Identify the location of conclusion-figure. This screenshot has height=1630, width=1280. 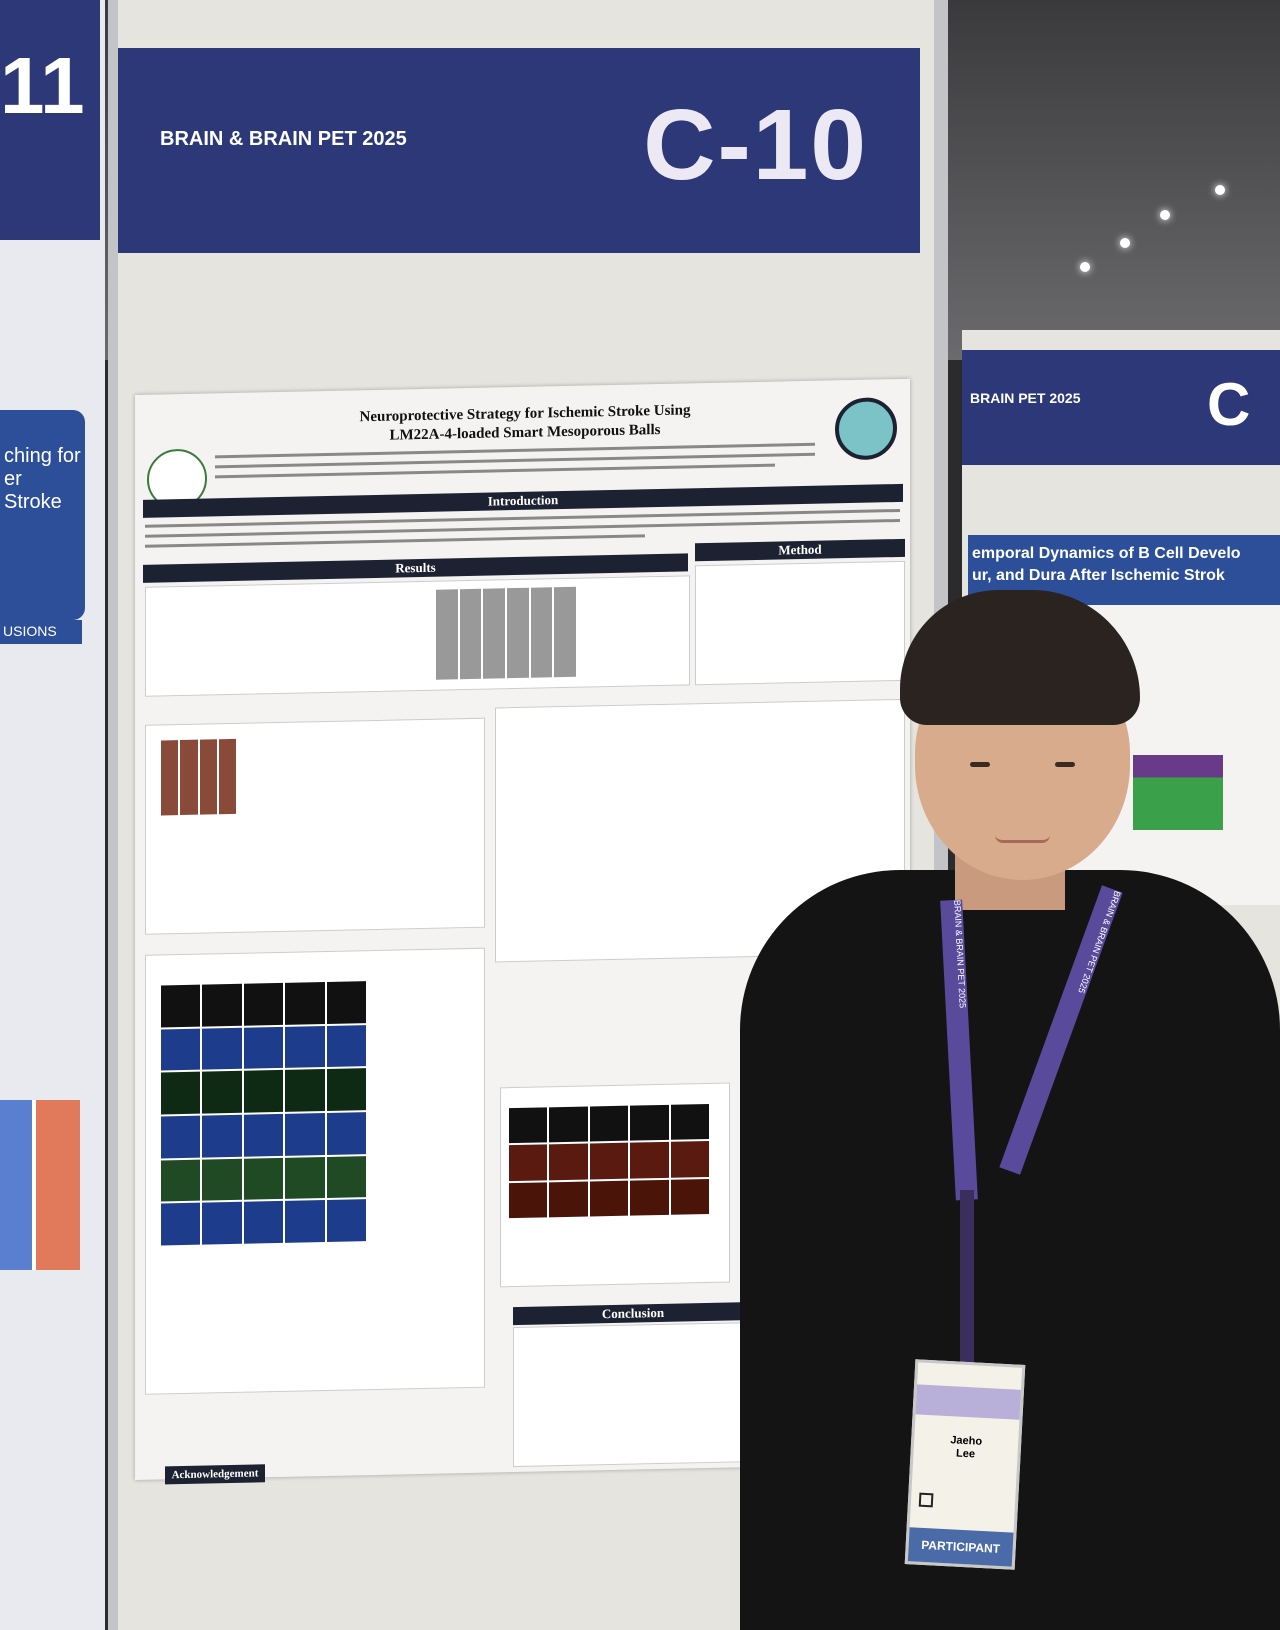
(633, 1395).